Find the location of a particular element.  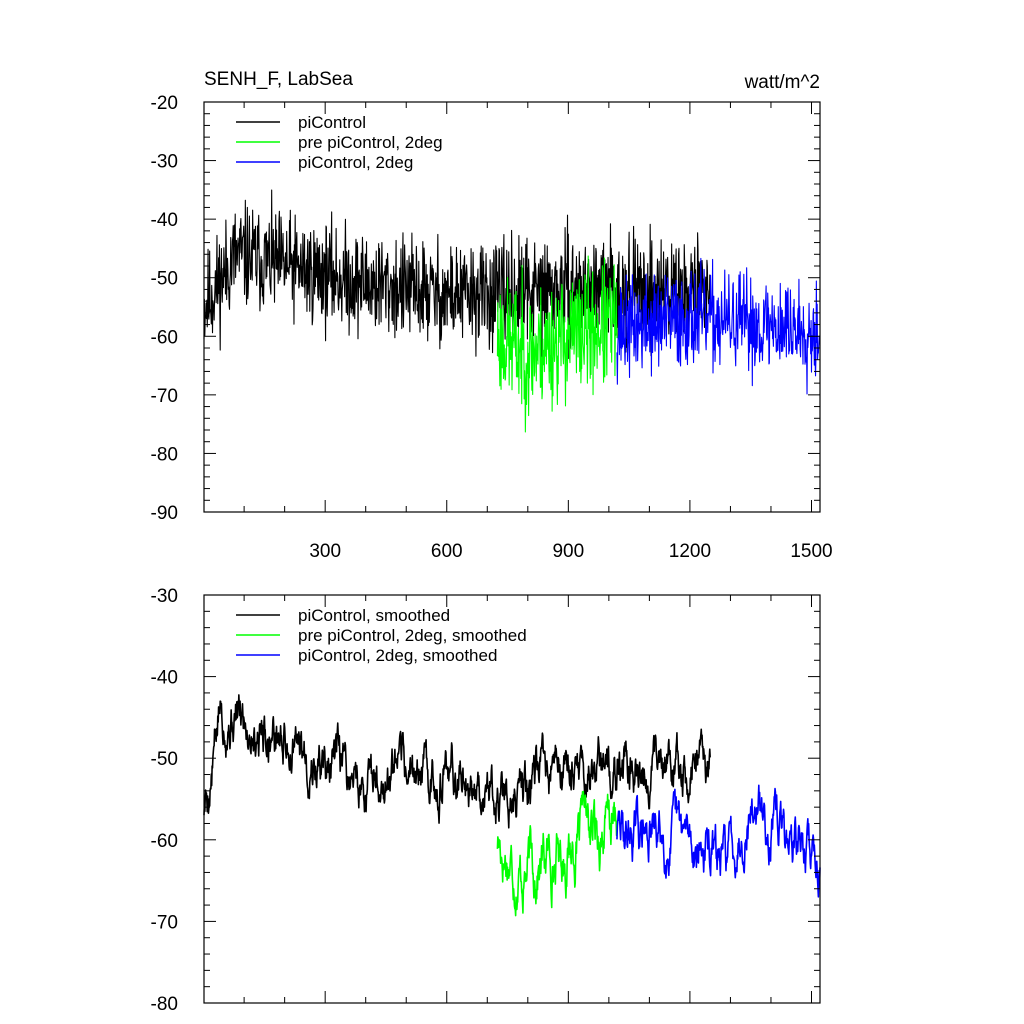

legend-label: pre piControl, 2deg, smoothed is located at coordinates (412, 635).